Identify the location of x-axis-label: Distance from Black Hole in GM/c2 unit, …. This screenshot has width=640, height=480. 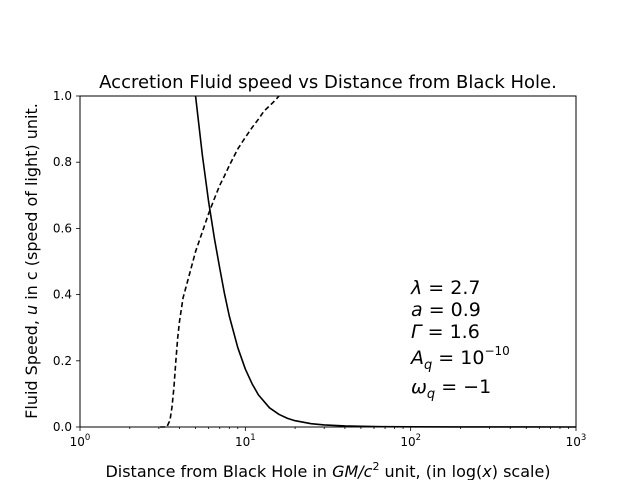
(327, 470).